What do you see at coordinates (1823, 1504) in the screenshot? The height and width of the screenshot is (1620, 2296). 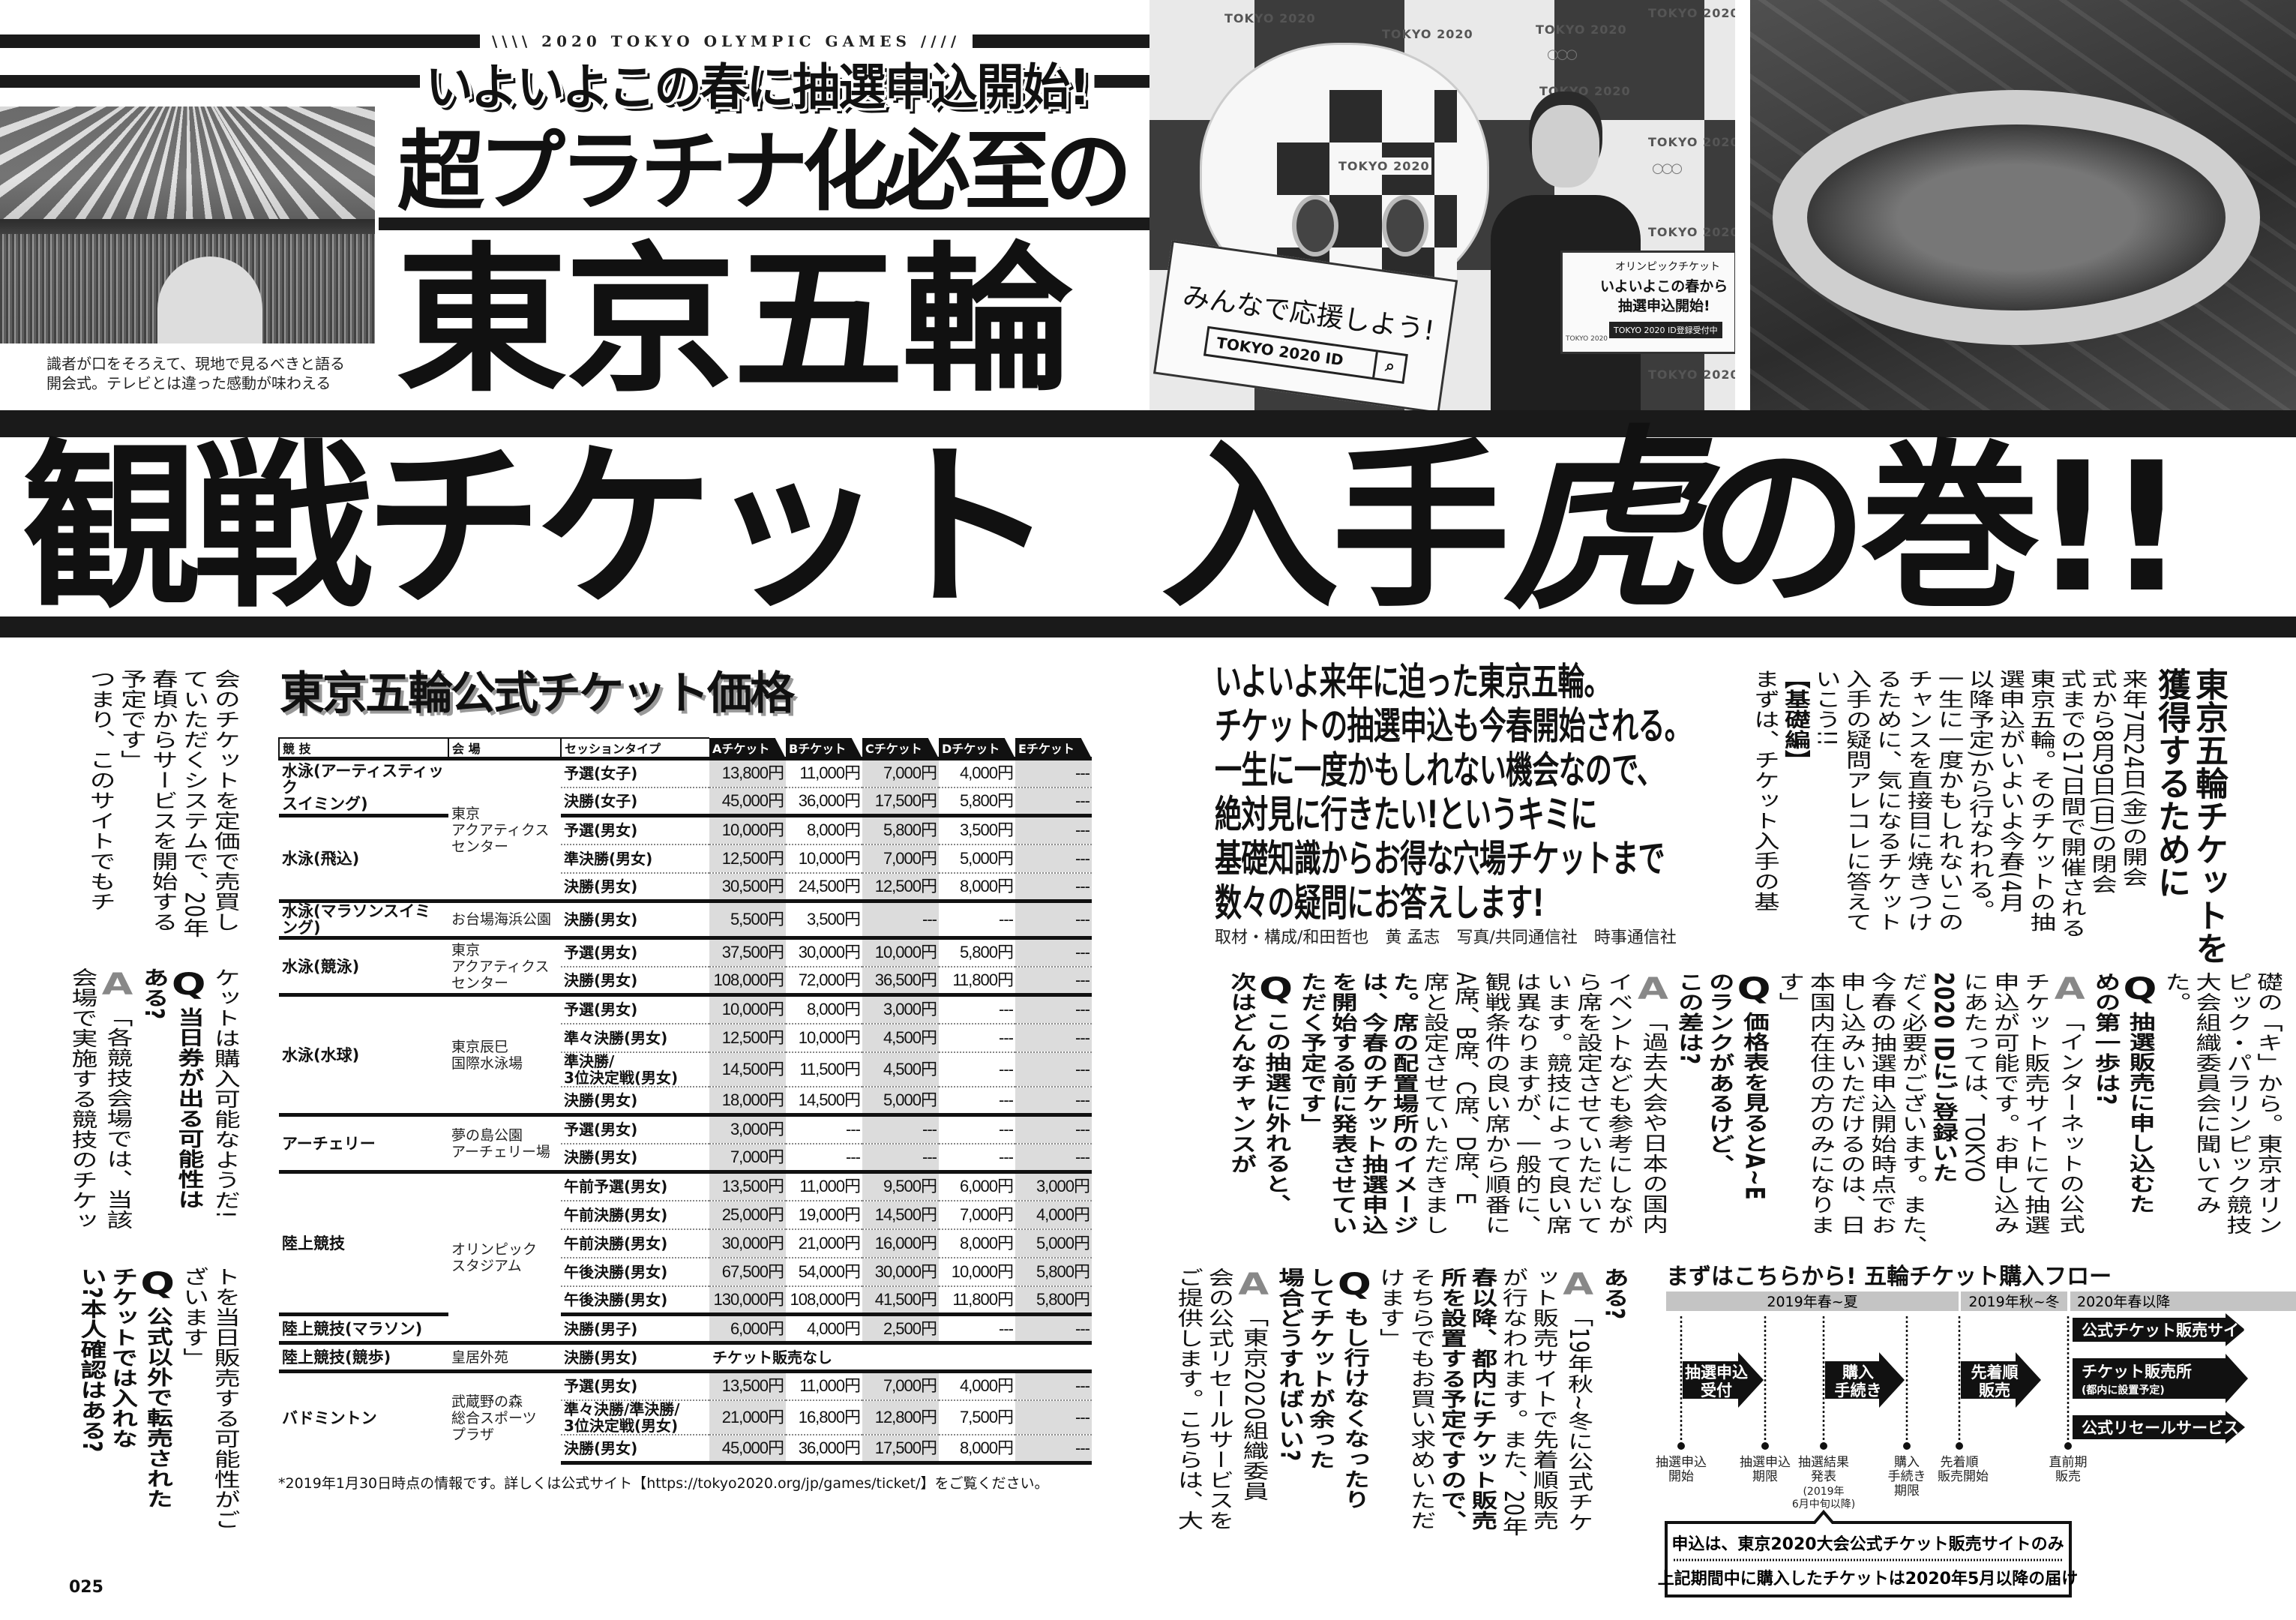 I see `milestone-note: 6月中旬以降)` at bounding box center [1823, 1504].